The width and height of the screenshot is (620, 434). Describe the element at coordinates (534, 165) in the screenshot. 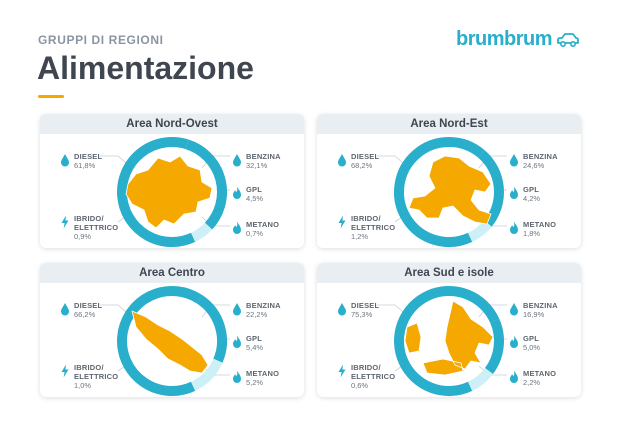

I see `entry-value-benzina: 24,6%` at that location.